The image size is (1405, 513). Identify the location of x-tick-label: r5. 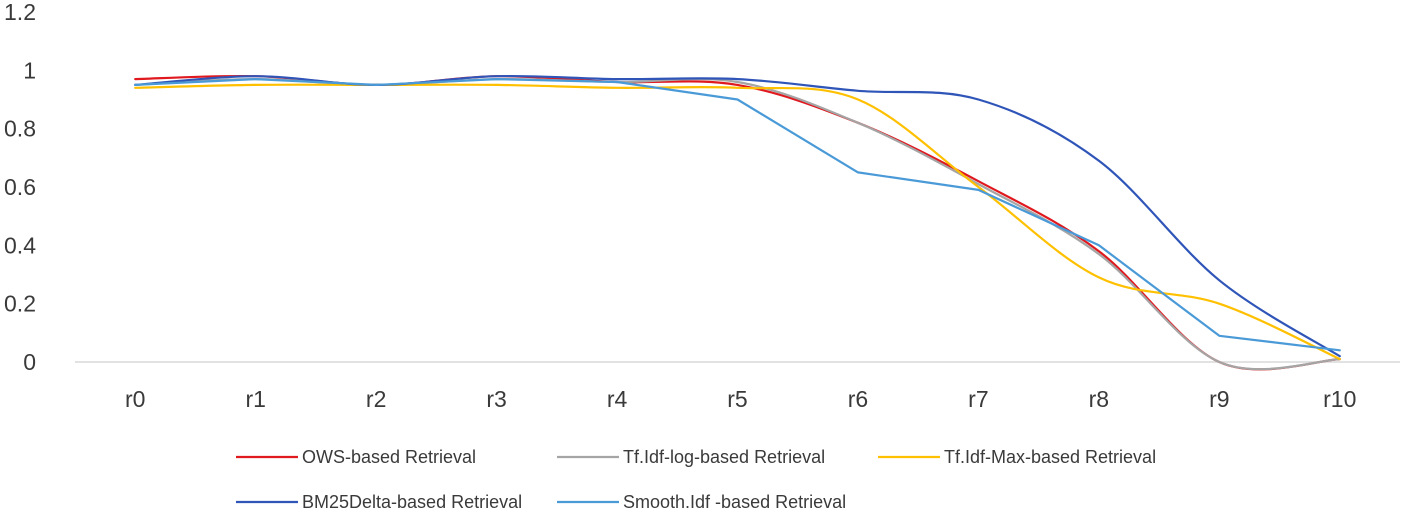
(737, 399).